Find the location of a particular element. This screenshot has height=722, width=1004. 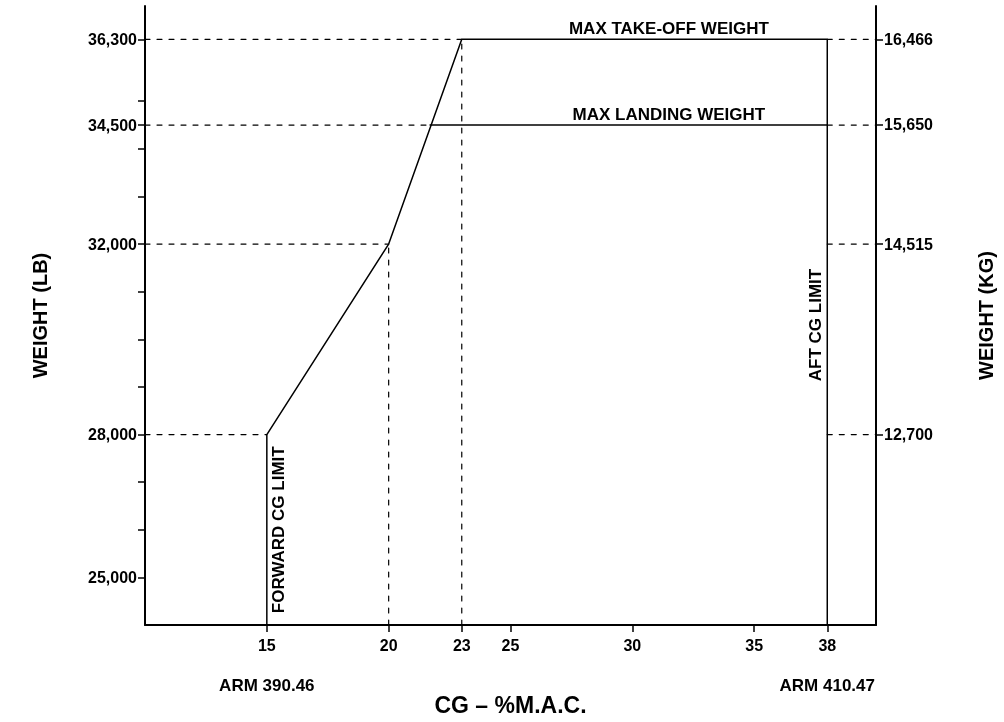

x-tick-label: 30 is located at coordinates (632, 645).